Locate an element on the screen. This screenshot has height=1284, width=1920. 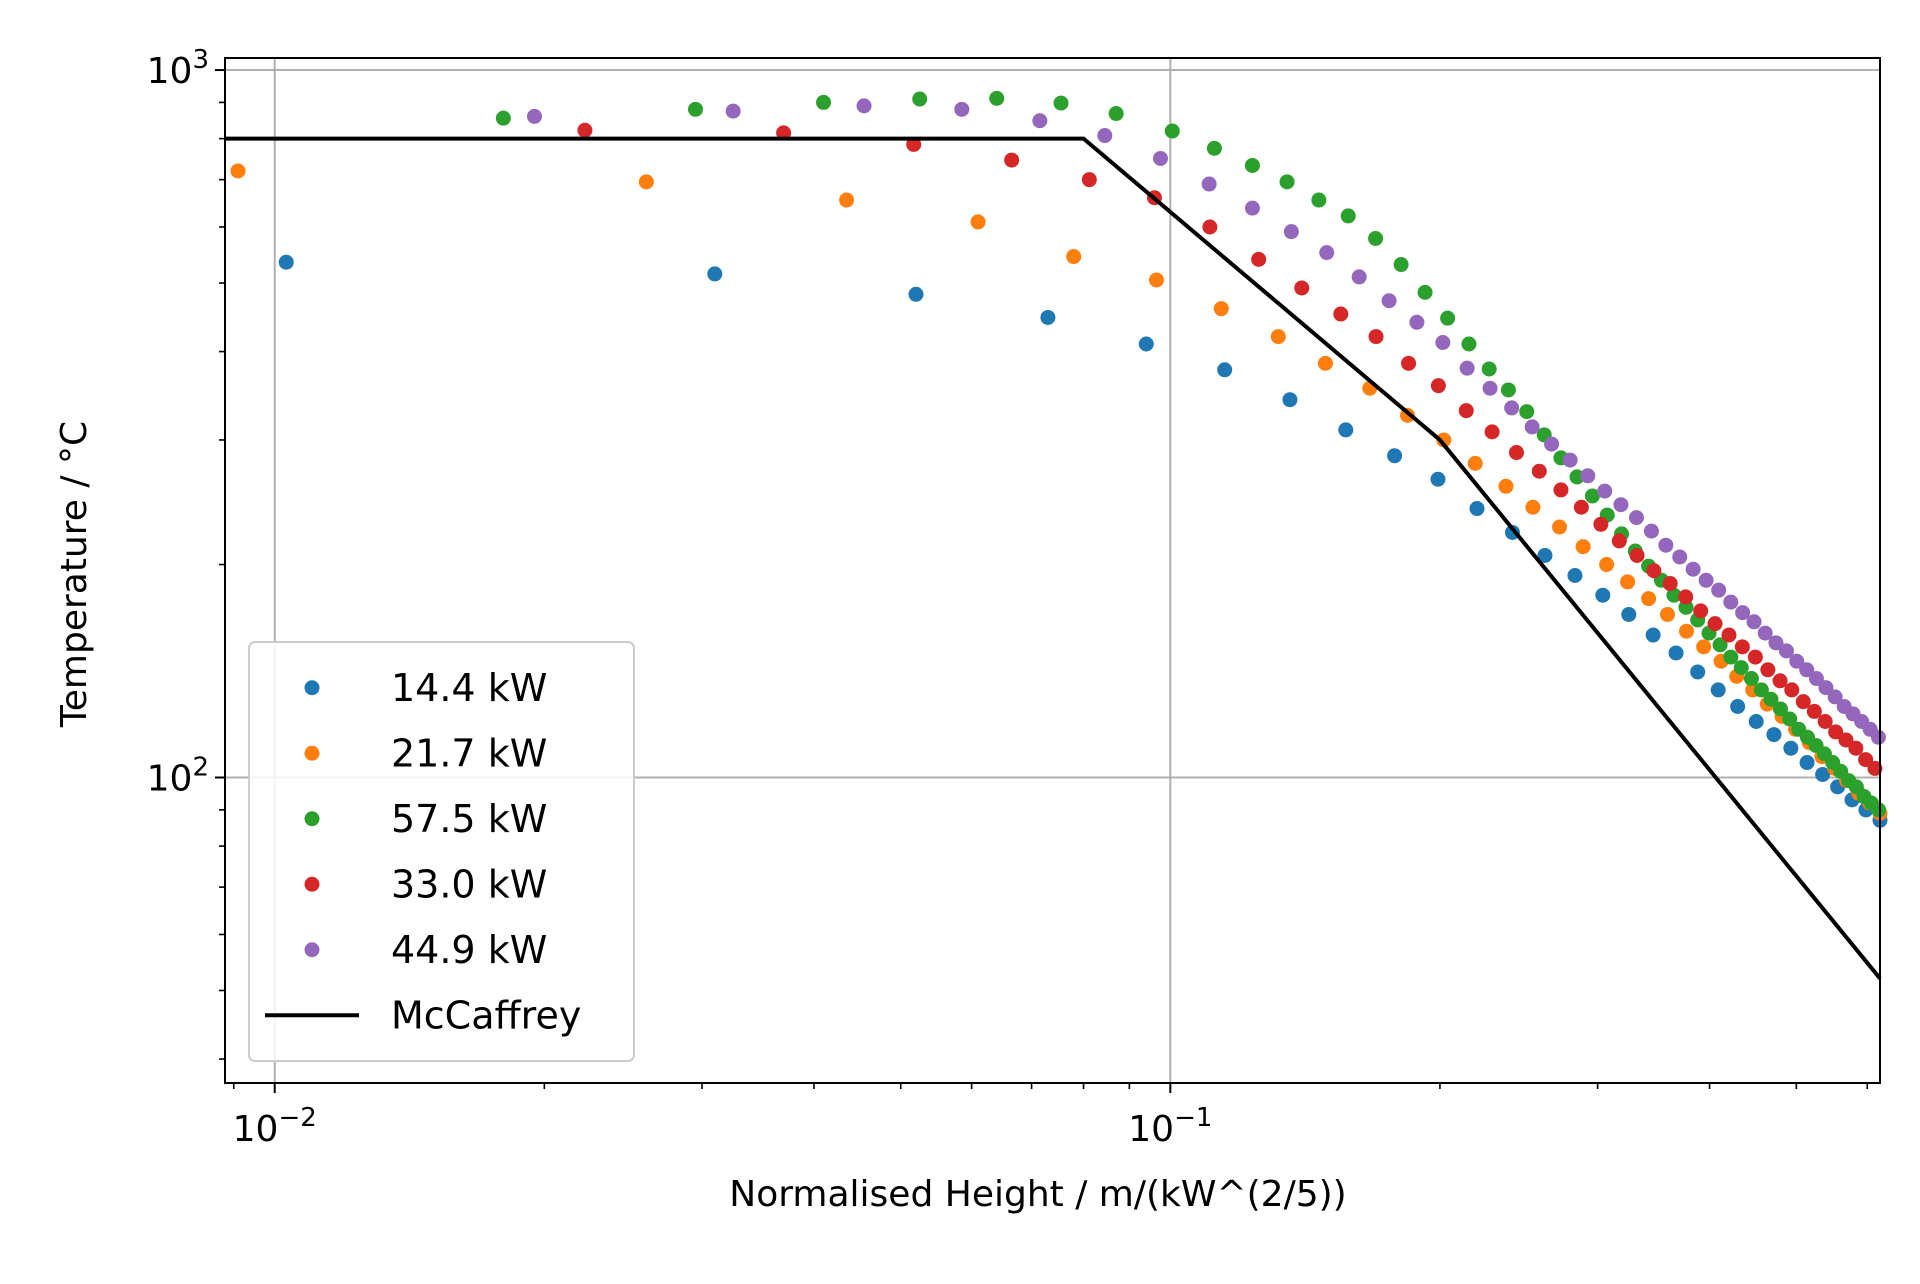
x-tick-label: 10⁻¹ is located at coordinates (1170, 1126).